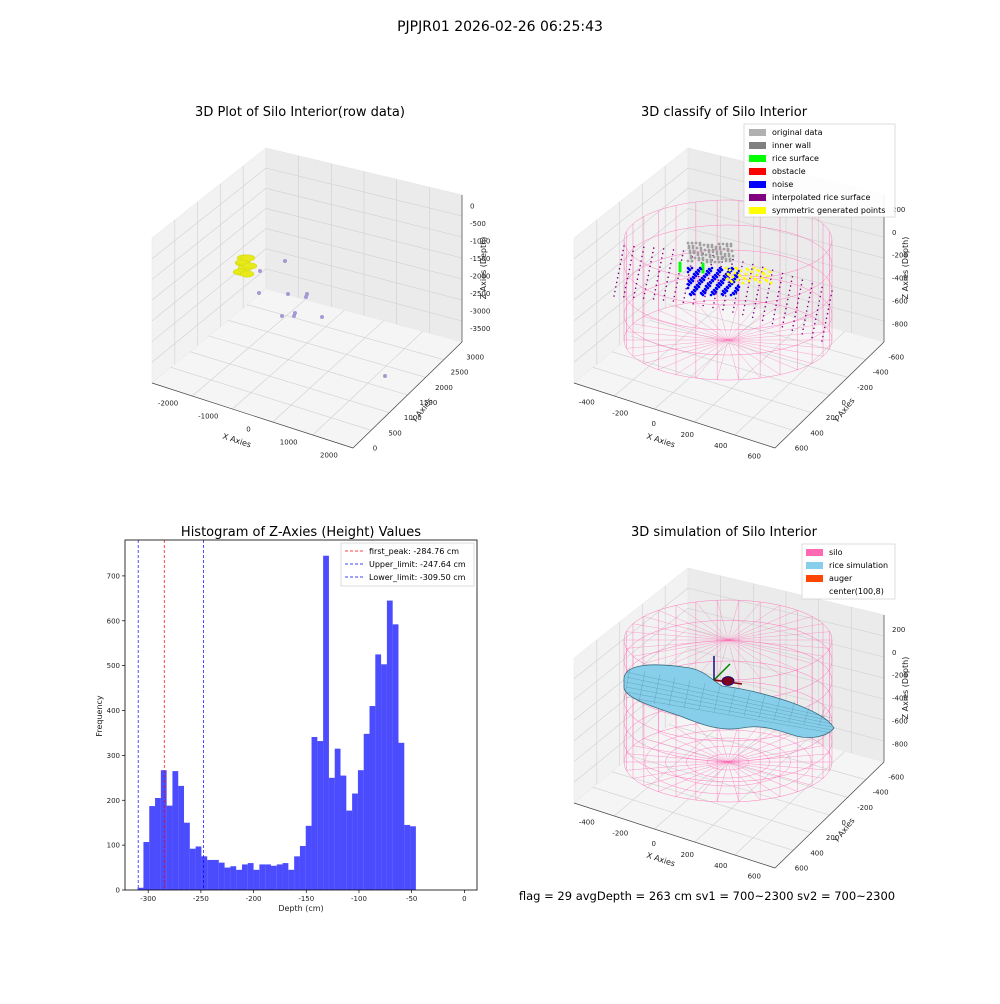 Image resolution: width=1000 pixels, height=1004 pixels. I want to click on x-tick-label: -250, so click(201, 899).